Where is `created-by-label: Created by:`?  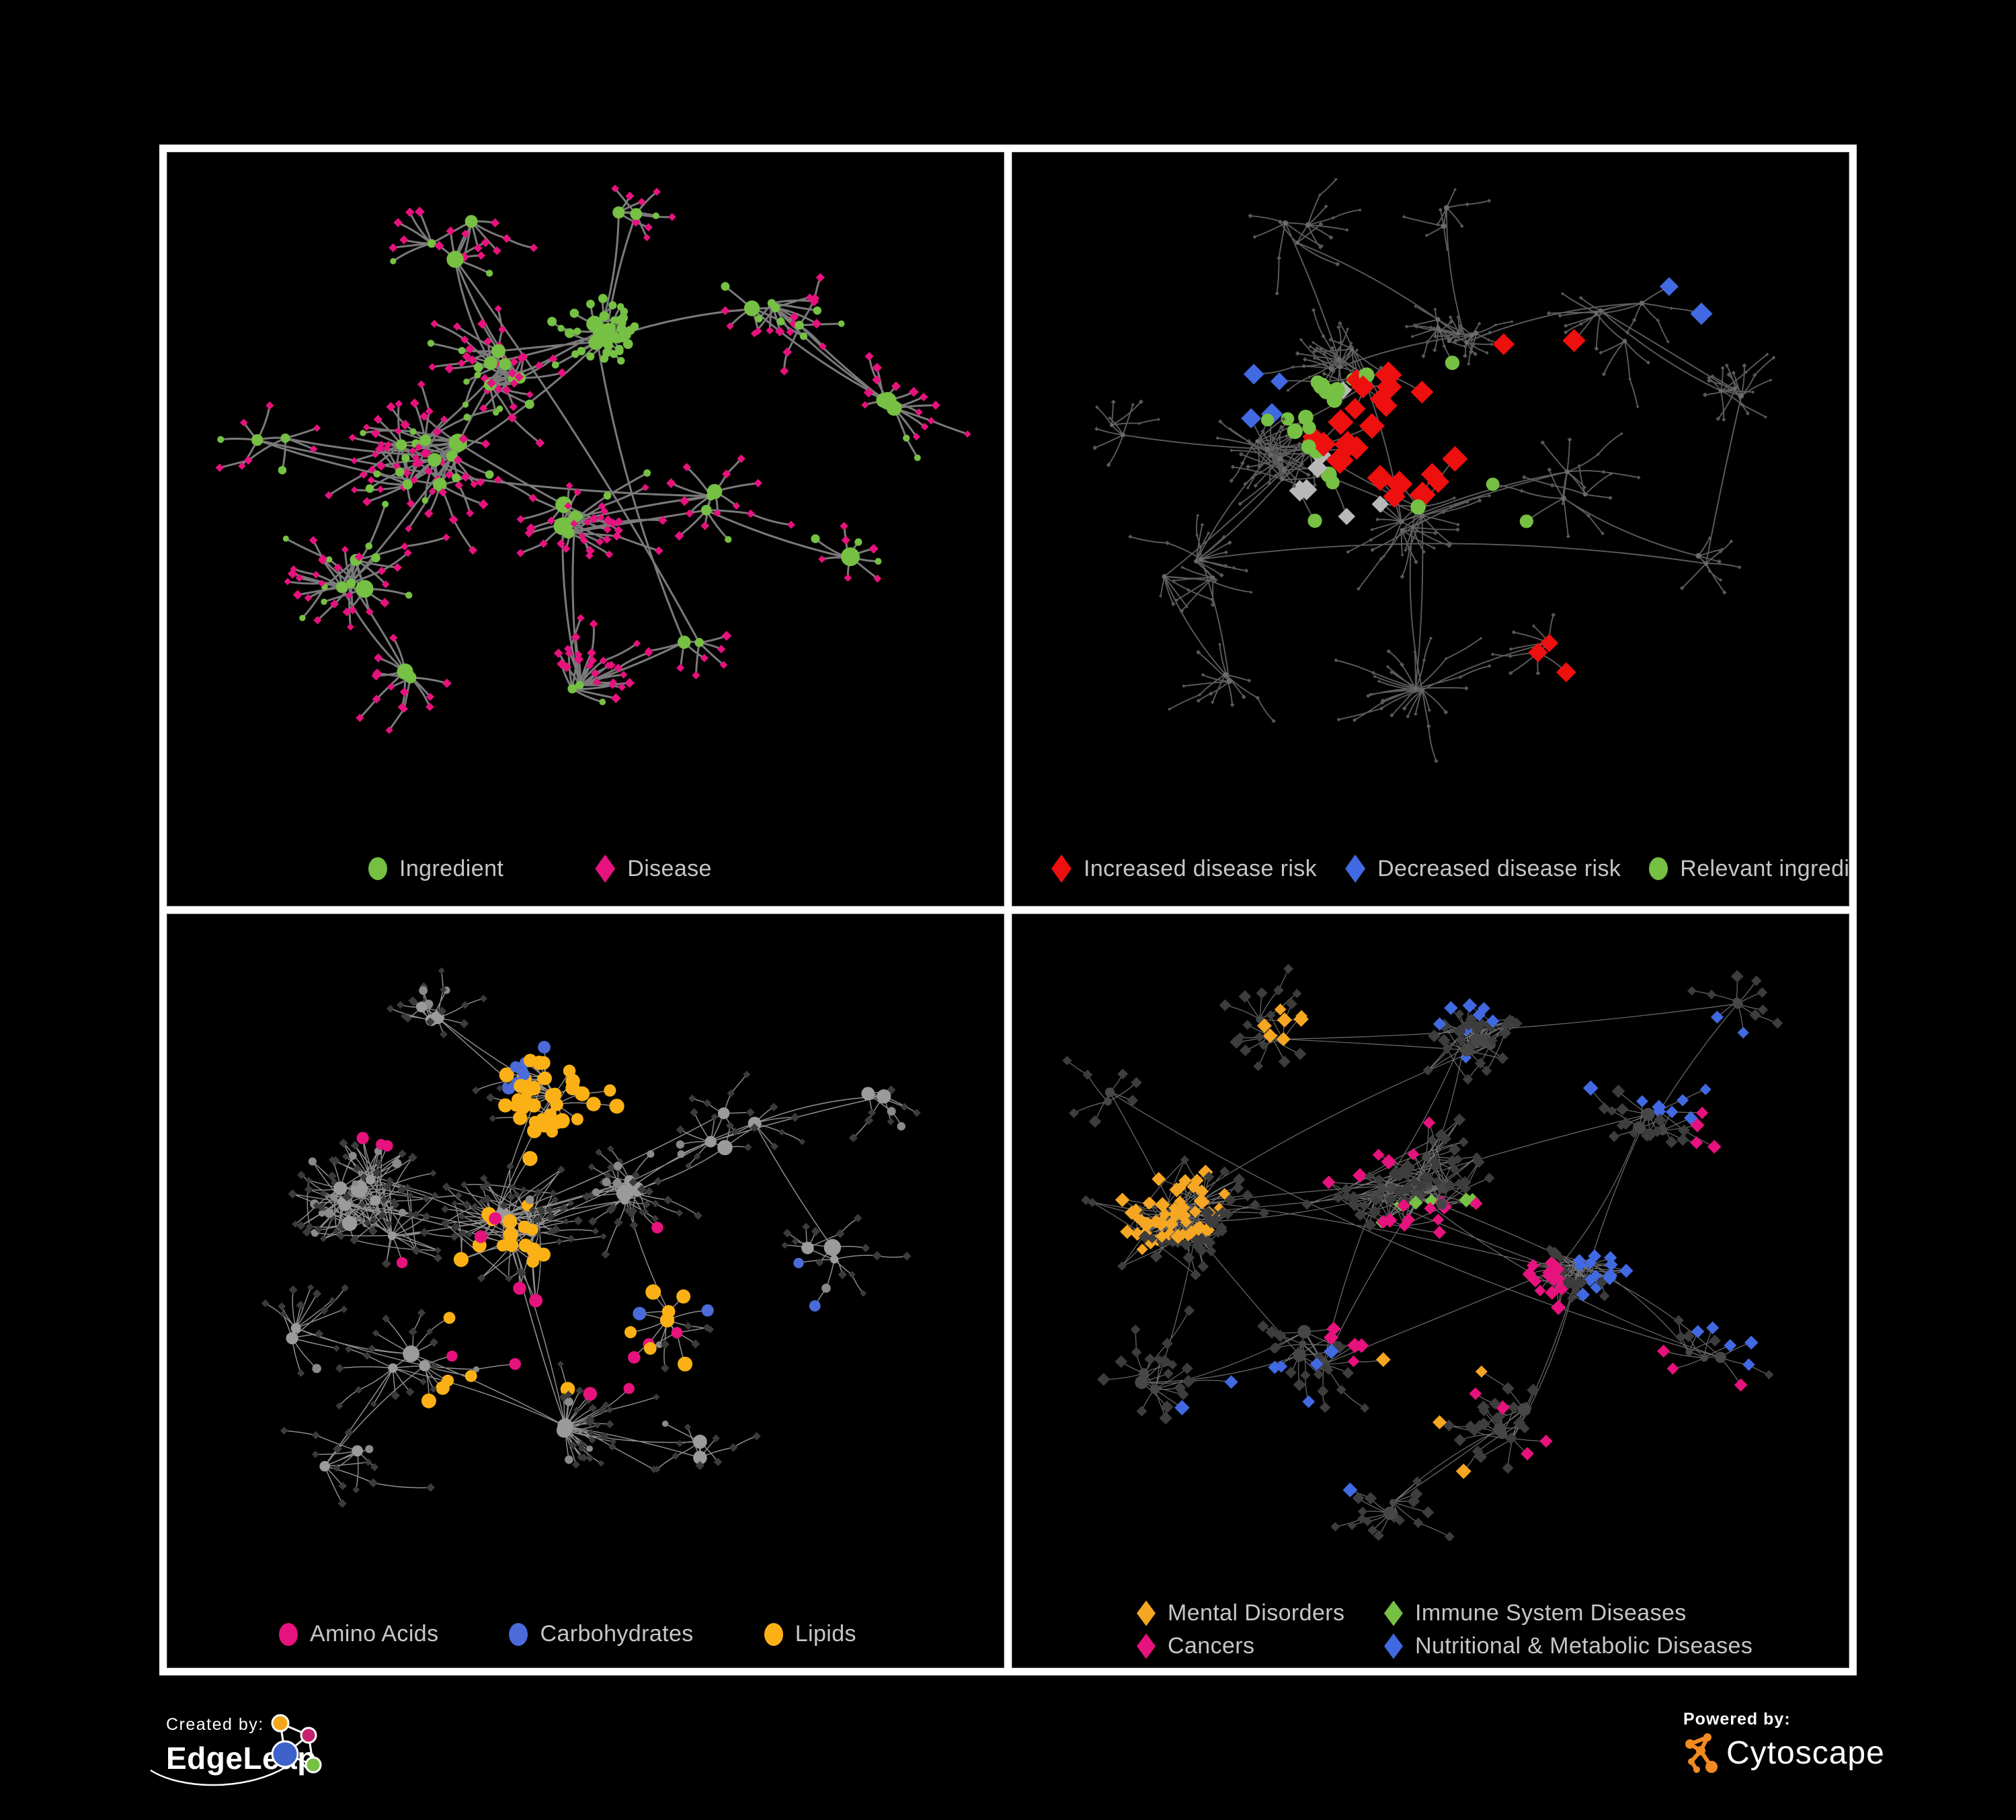 created-by-label: Created by: is located at coordinates (215, 1724).